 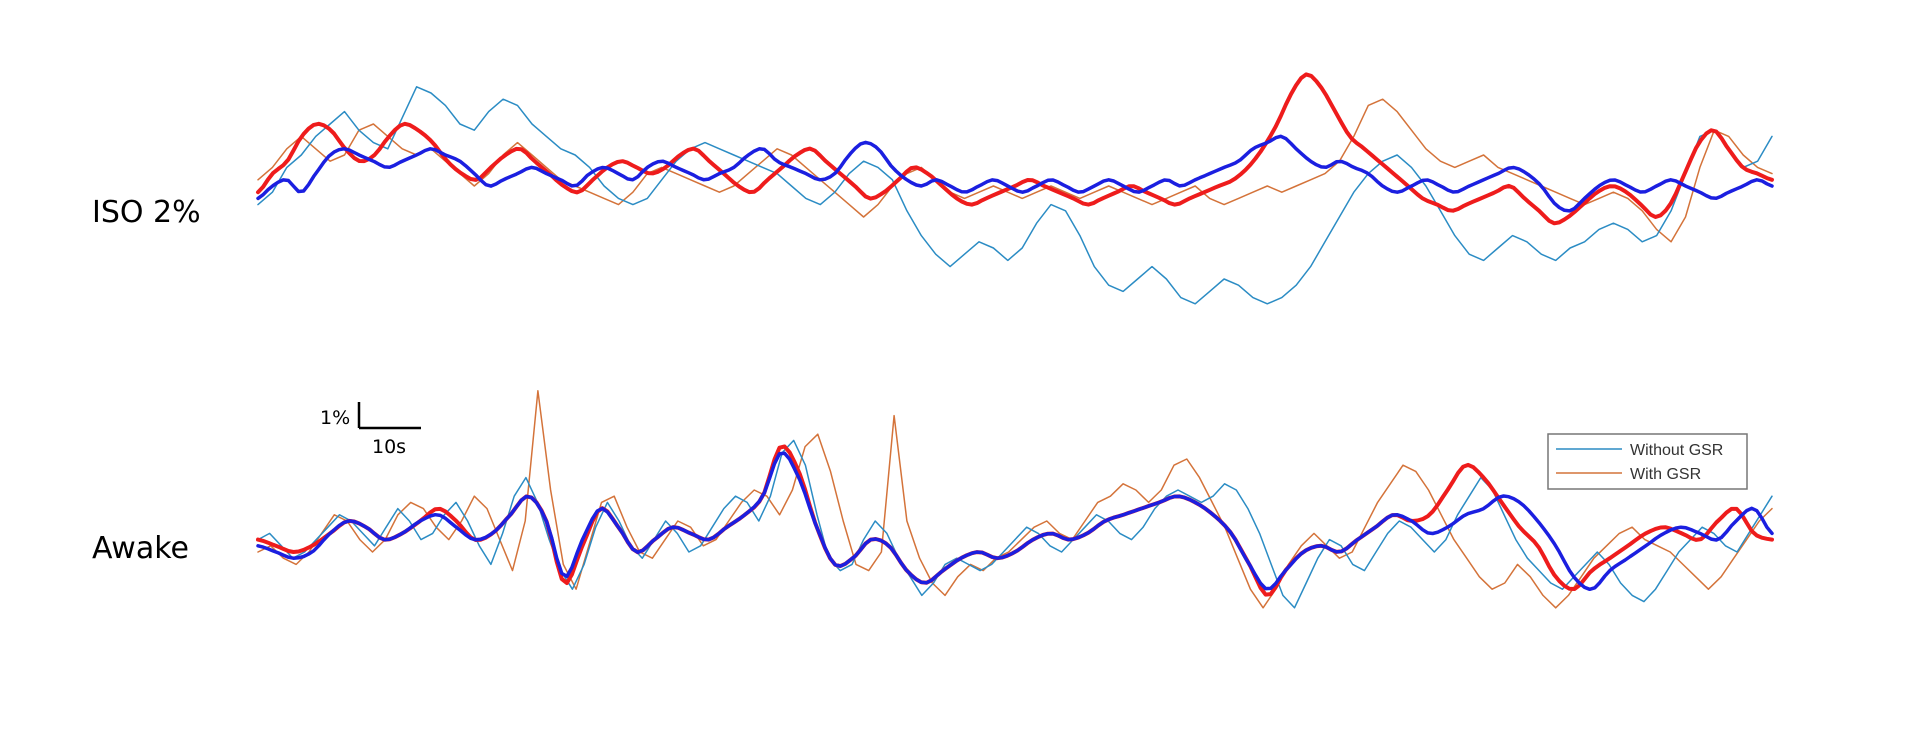 I want to click on scale-bar-y-label: 1%, so click(x=335, y=418).